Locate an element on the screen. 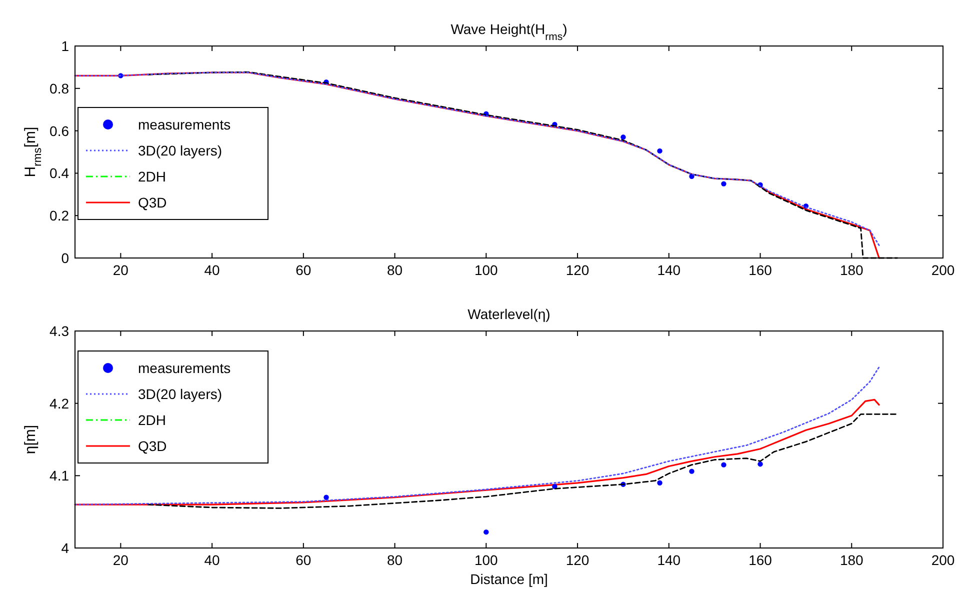 The height and width of the screenshot is (598, 963). chart-title: Waterlevel(η) is located at coordinates (509, 314).